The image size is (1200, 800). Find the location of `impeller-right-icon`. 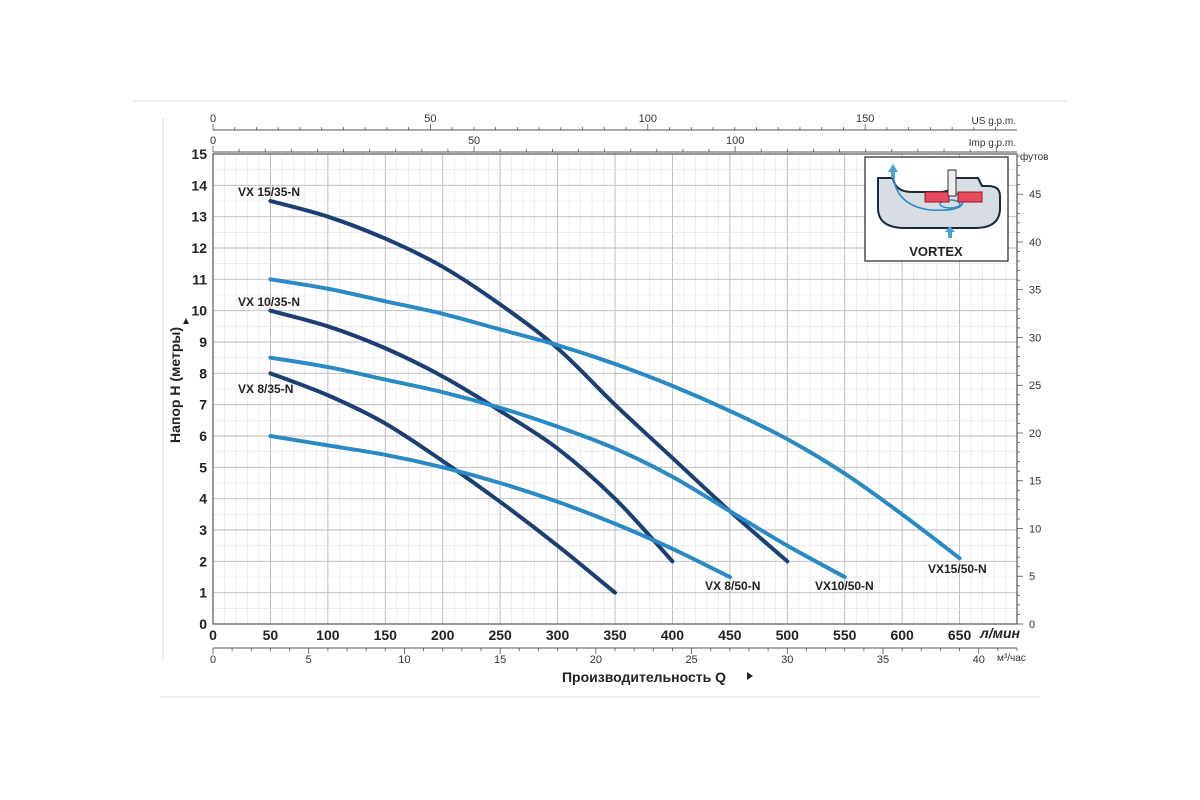

impeller-right-icon is located at coordinates (970, 197).